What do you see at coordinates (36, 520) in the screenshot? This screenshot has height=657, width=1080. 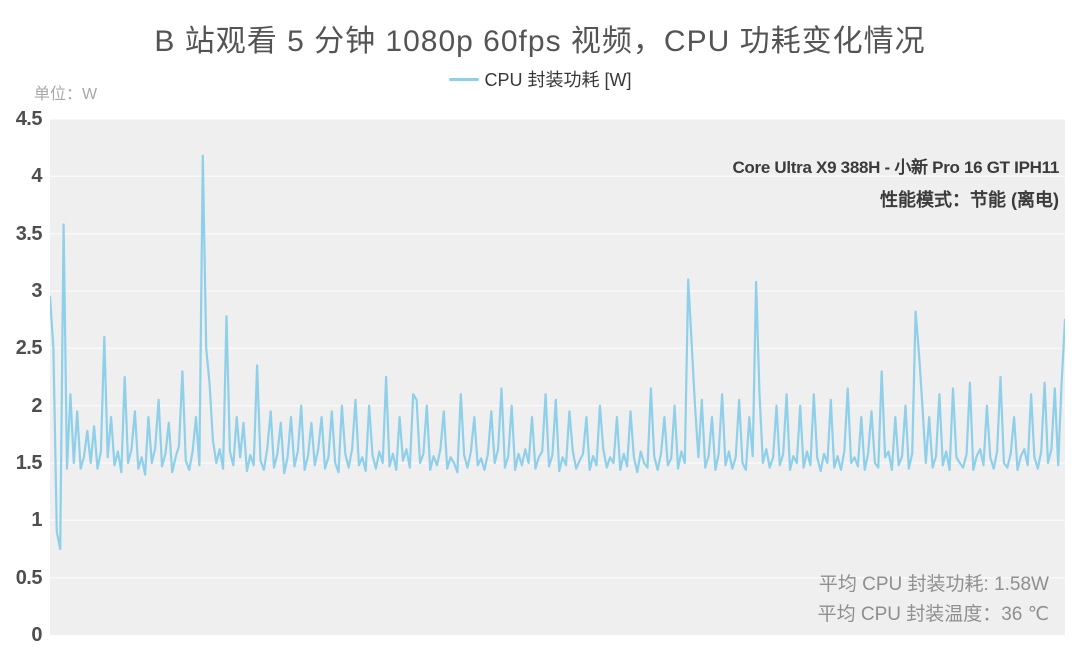 I see `y-tick-label: 1` at bounding box center [36, 520].